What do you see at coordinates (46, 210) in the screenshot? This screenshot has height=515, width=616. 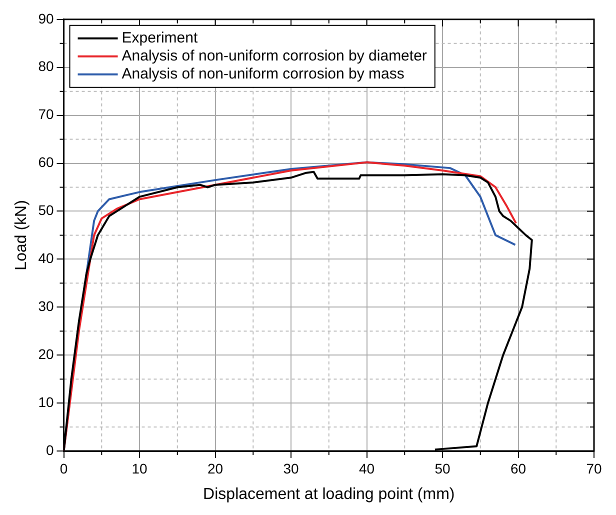 I see `y-tick-label: 50` at bounding box center [46, 210].